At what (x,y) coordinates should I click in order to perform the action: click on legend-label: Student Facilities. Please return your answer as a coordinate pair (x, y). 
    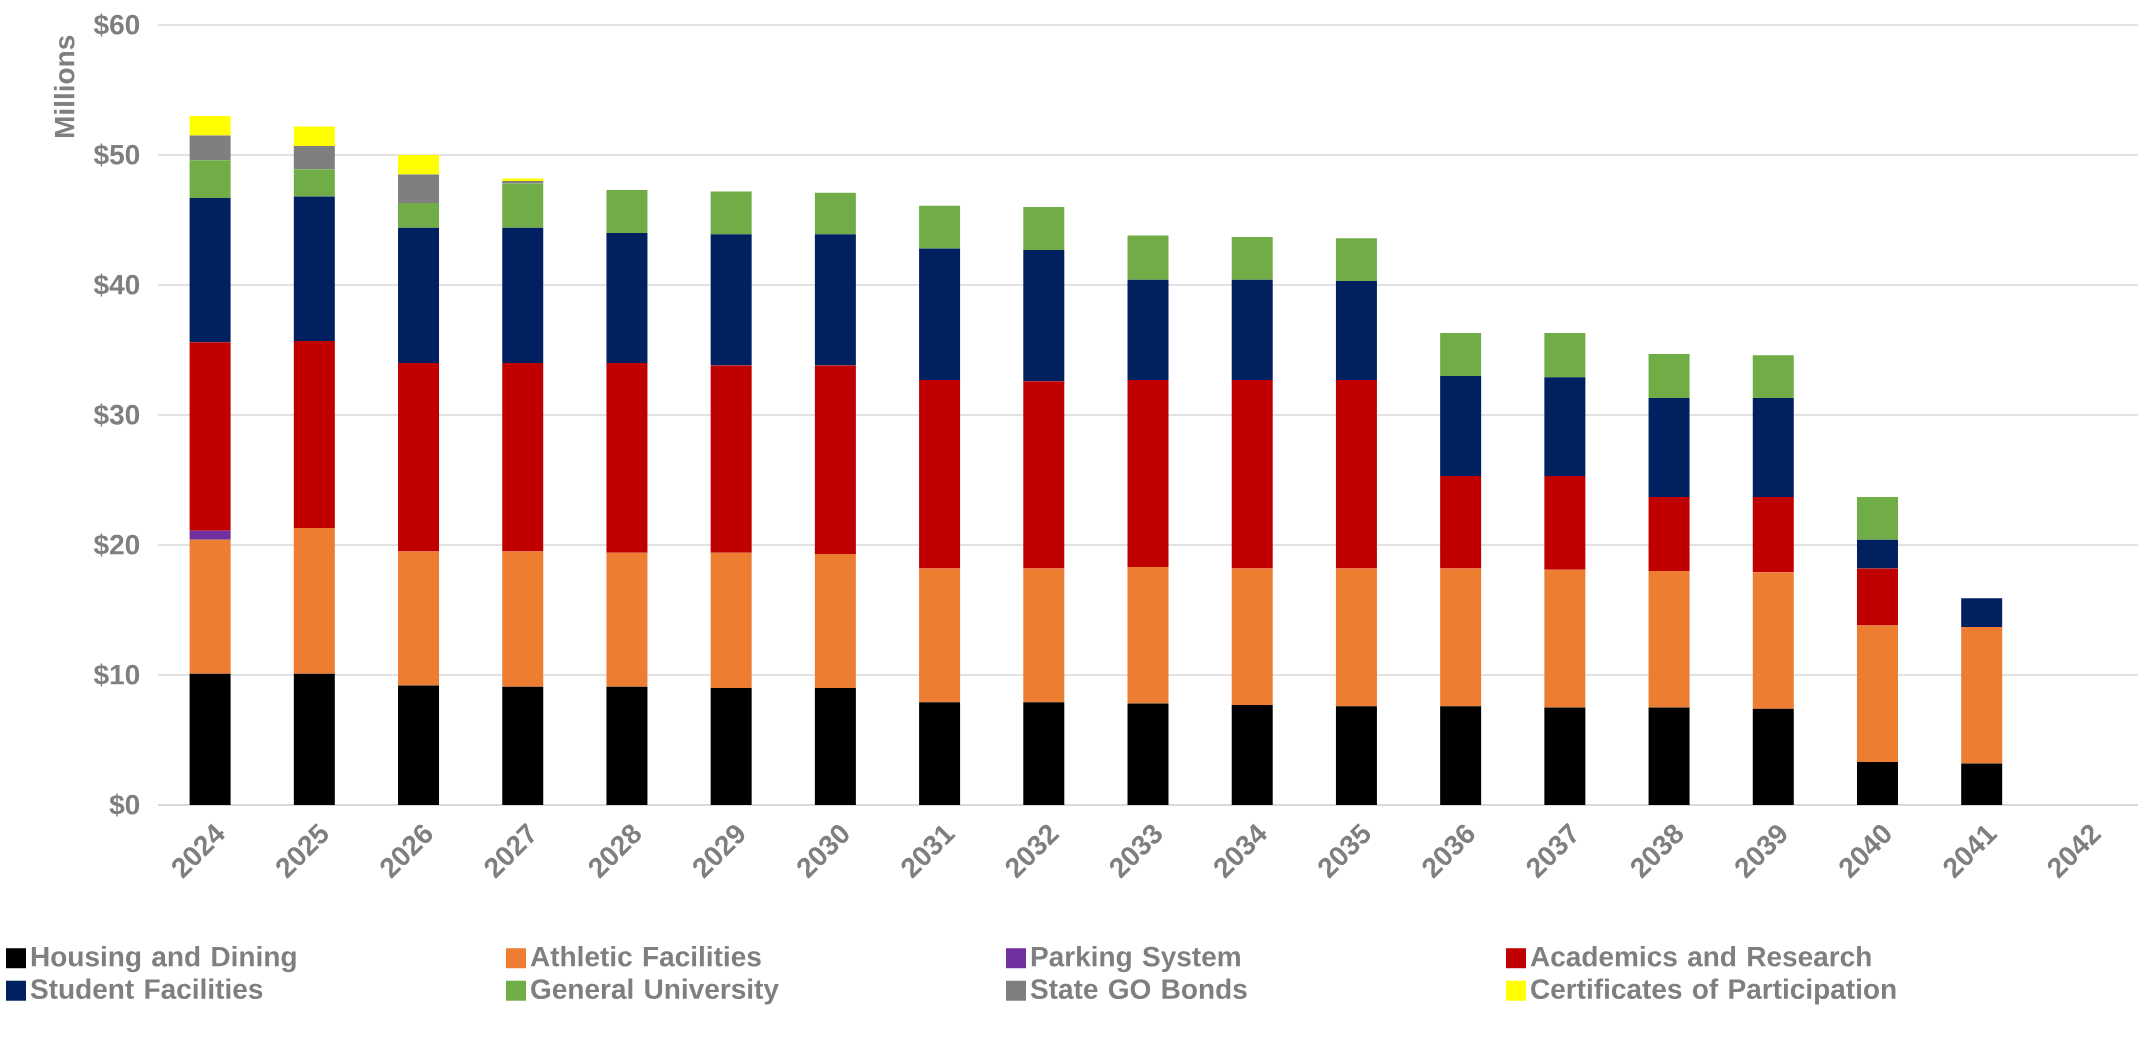
    Looking at the image, I should click on (146, 989).